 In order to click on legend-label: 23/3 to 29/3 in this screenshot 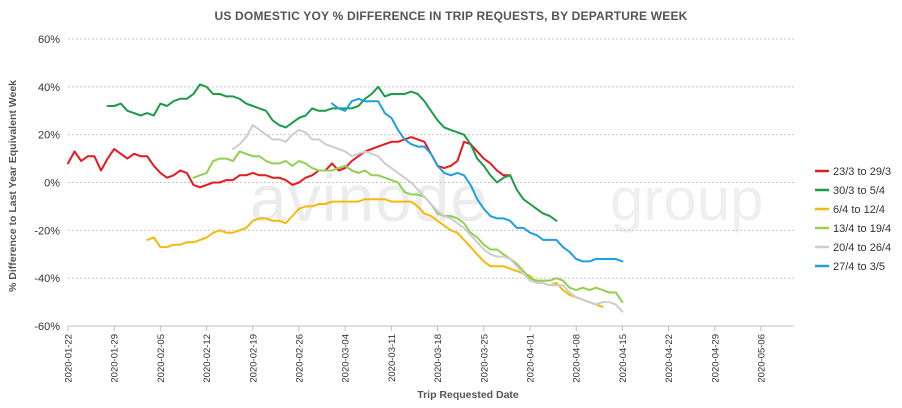, I will do `click(862, 172)`.